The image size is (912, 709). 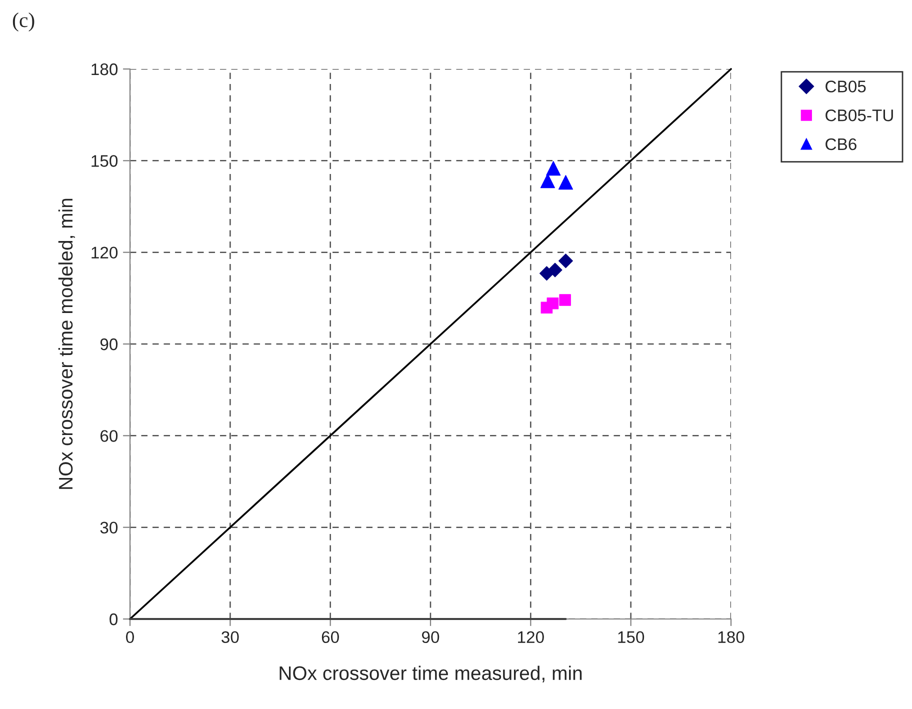 I want to click on y-tick-label: 150, so click(x=105, y=161).